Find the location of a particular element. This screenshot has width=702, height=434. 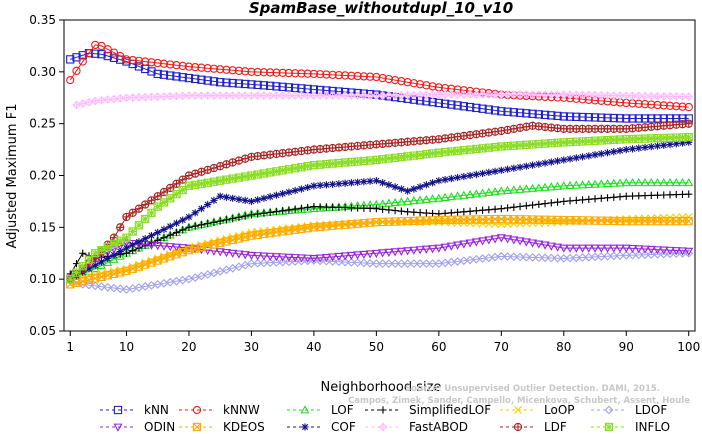

x-tick-label: 30 is located at coordinates (251, 347).